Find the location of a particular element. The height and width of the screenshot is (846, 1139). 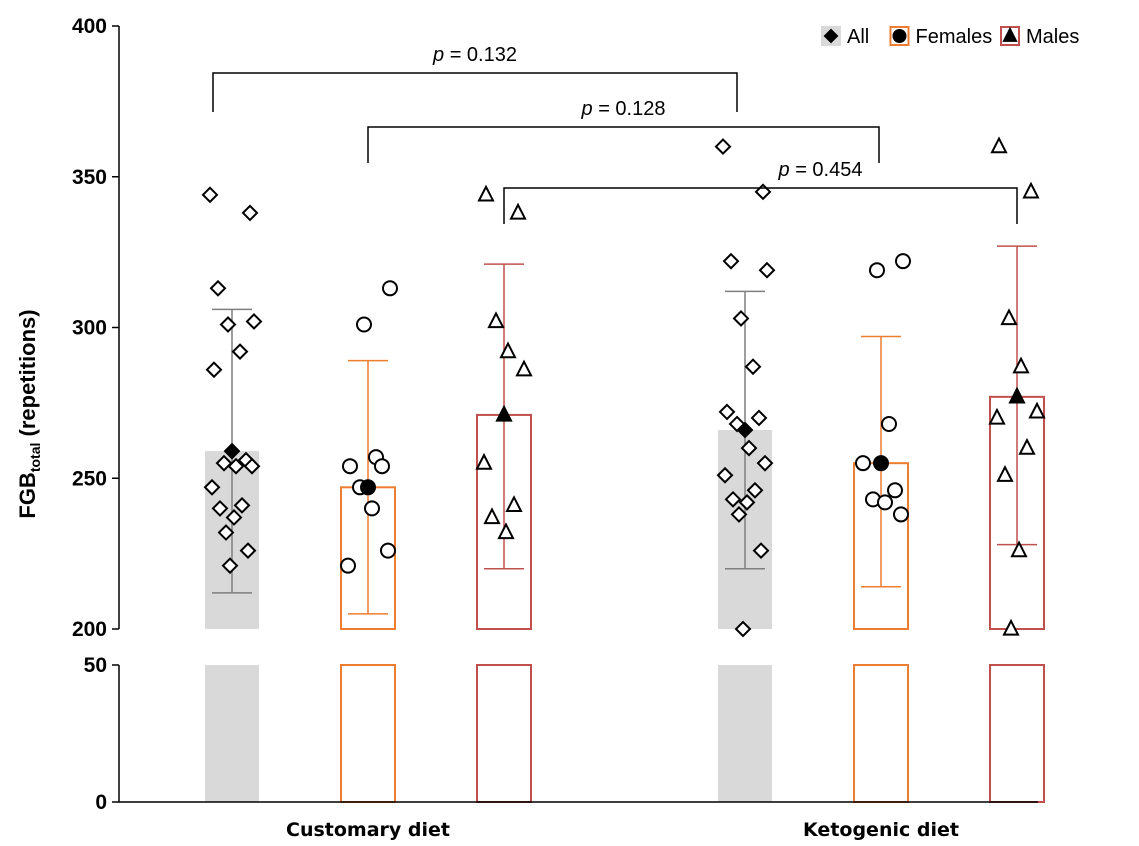

y-tick-label: 400 is located at coordinates (89, 26).